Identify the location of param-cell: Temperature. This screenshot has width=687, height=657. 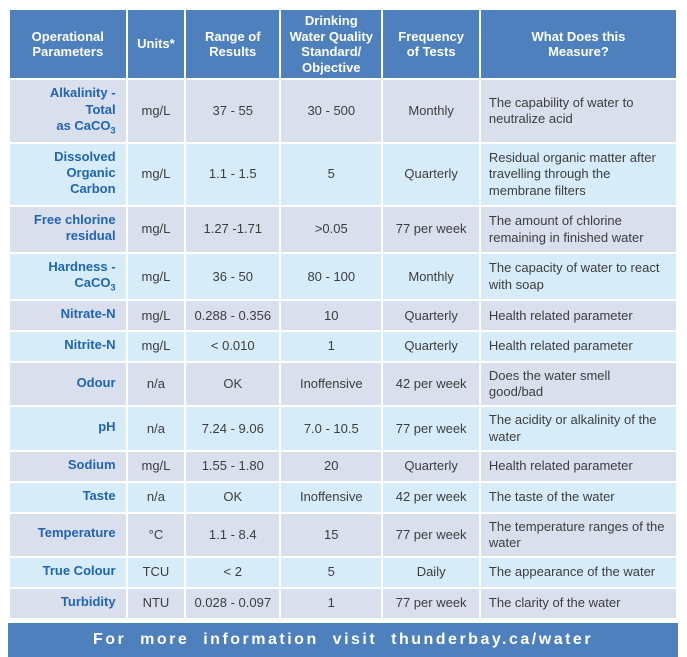
(68, 535).